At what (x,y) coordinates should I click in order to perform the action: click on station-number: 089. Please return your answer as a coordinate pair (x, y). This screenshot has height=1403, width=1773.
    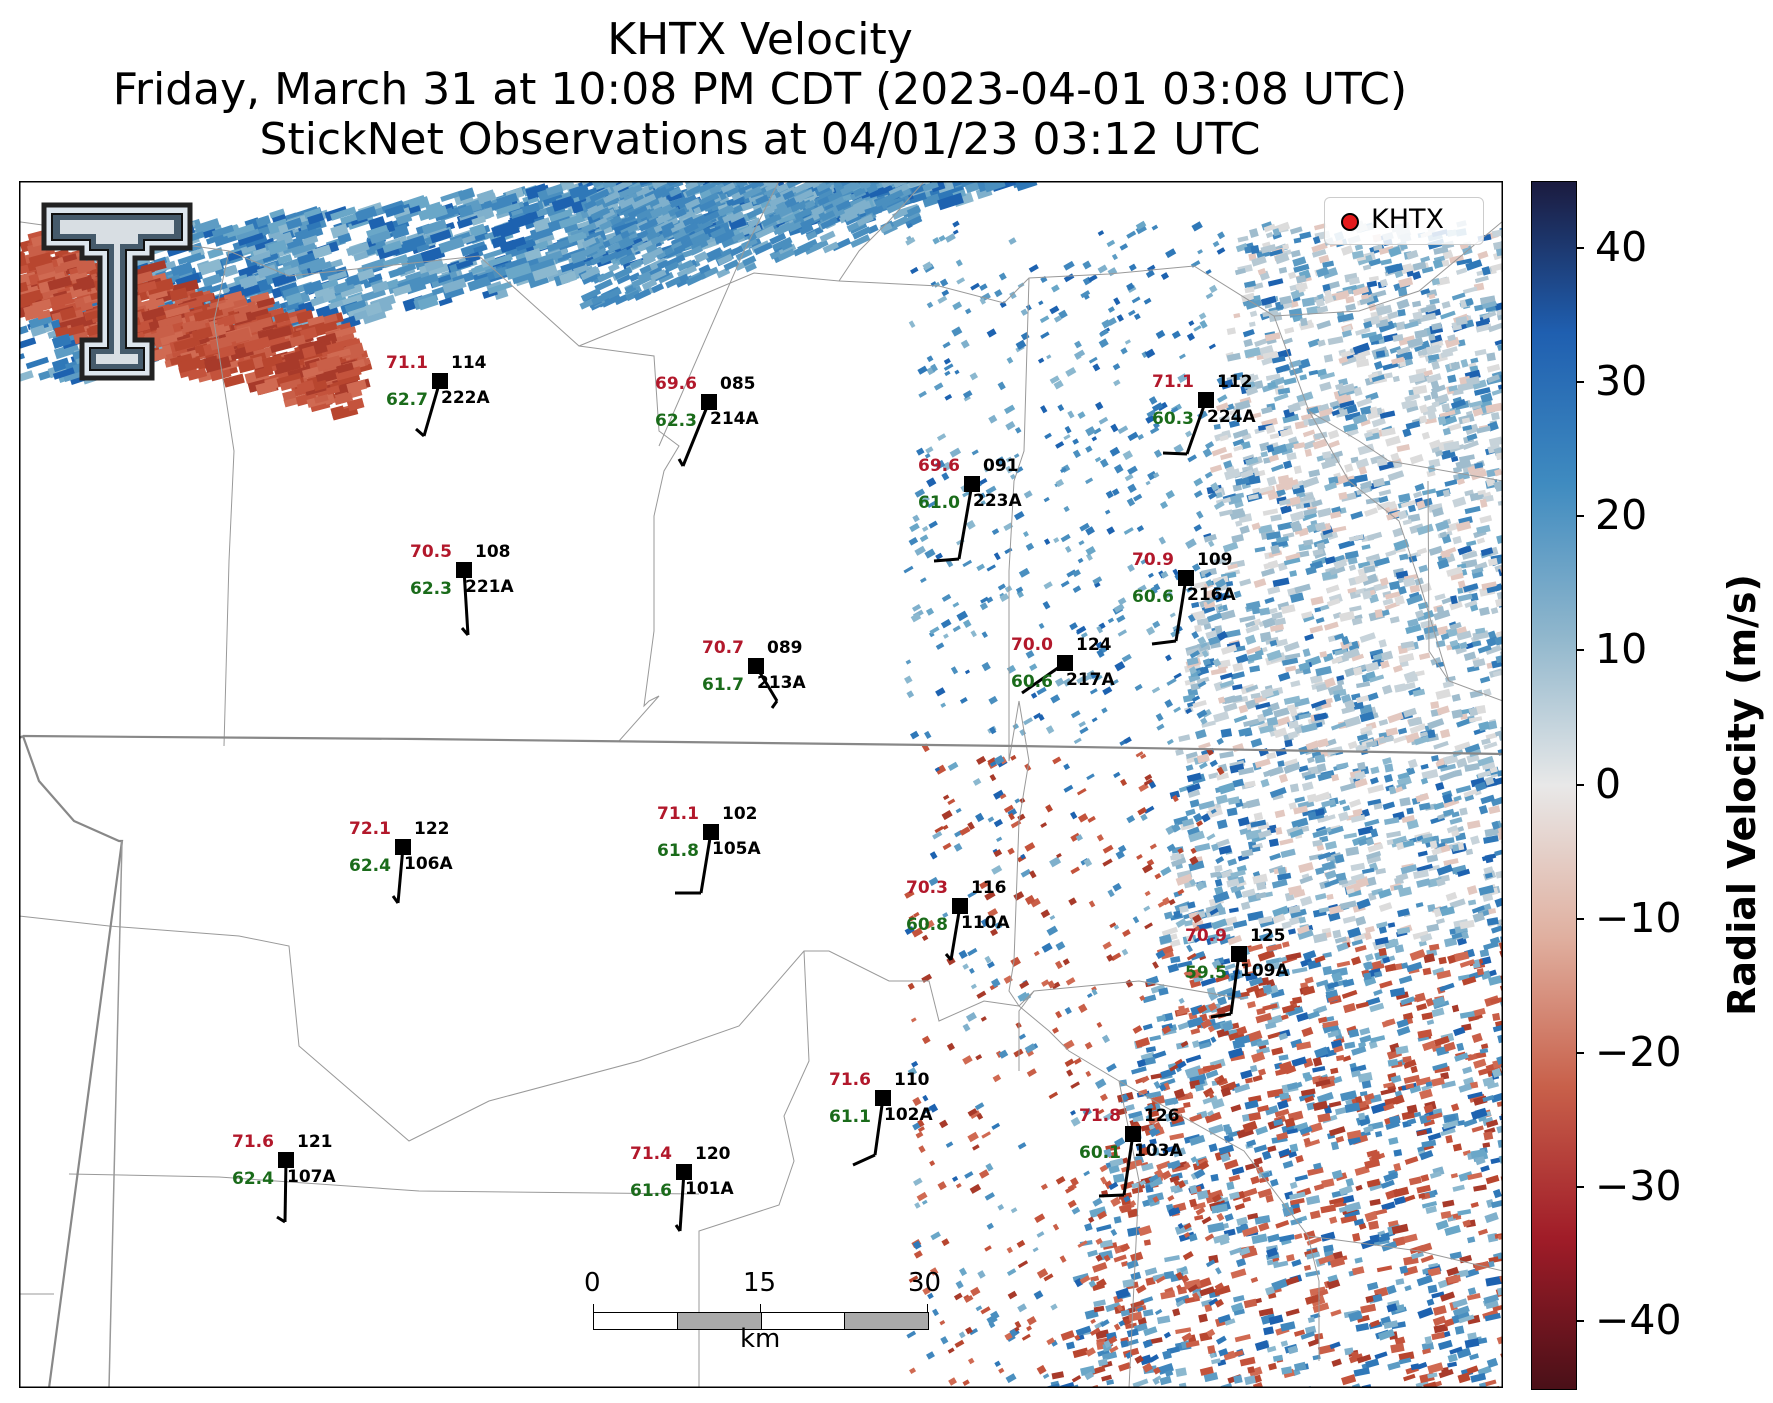
    Looking at the image, I should click on (785, 648).